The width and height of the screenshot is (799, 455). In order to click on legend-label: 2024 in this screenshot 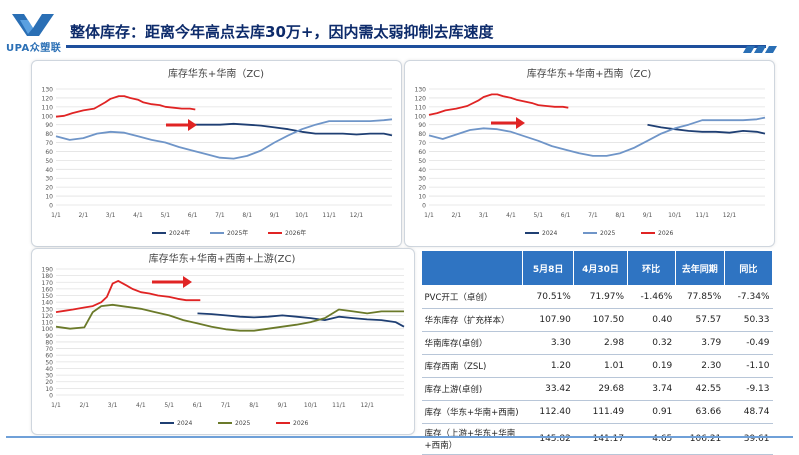, I will do `click(184, 423)`.